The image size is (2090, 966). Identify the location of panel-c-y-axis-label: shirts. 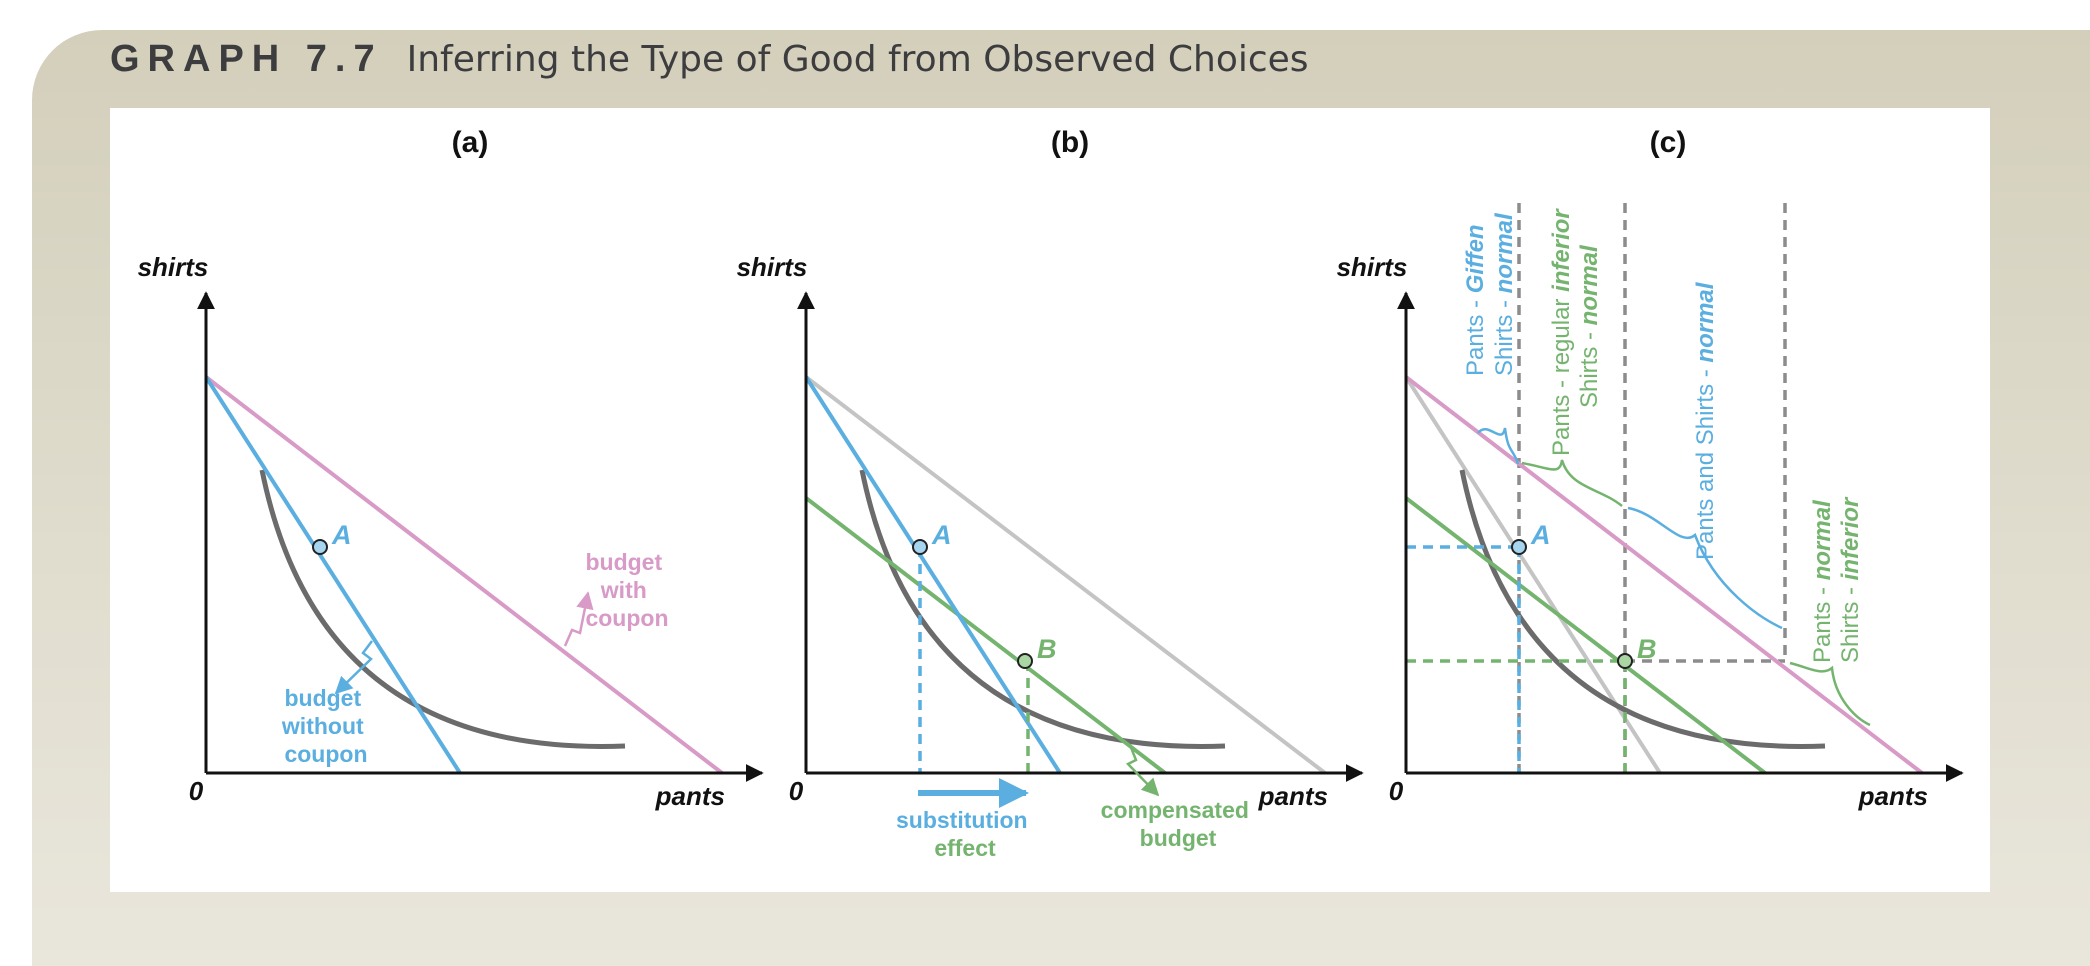
(1372, 267).